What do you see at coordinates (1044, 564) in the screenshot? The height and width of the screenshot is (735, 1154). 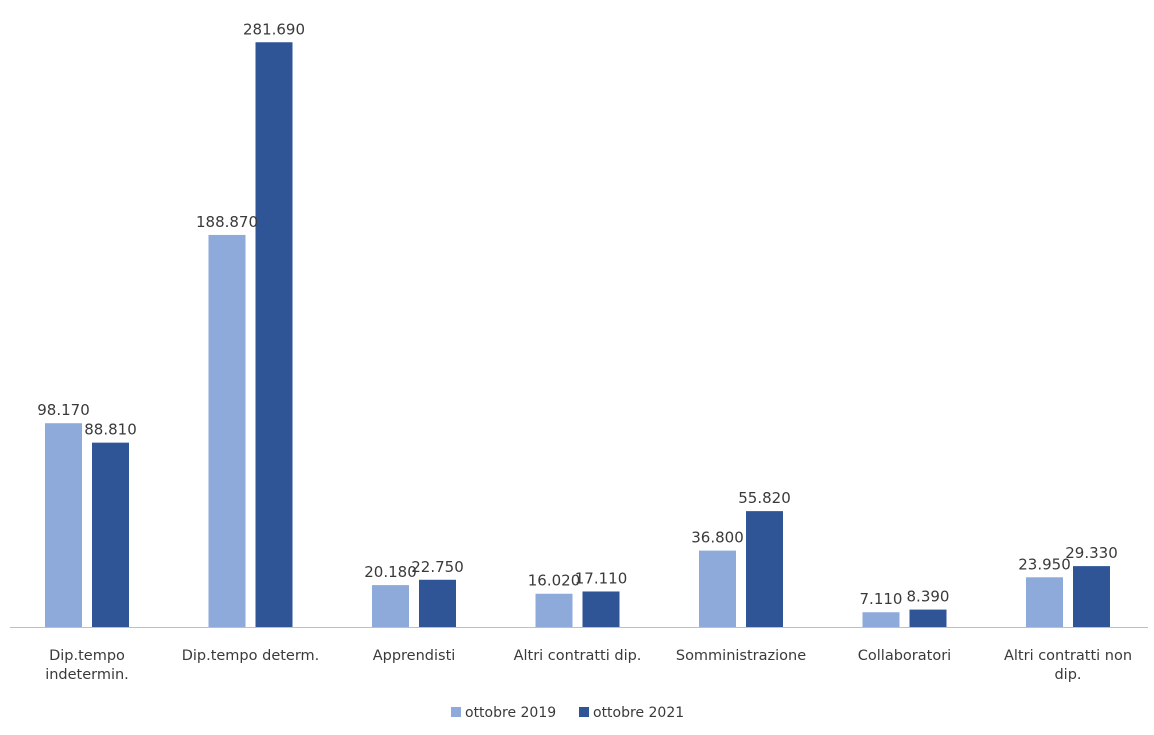 I see `data-label-2019-6: 23.950` at bounding box center [1044, 564].